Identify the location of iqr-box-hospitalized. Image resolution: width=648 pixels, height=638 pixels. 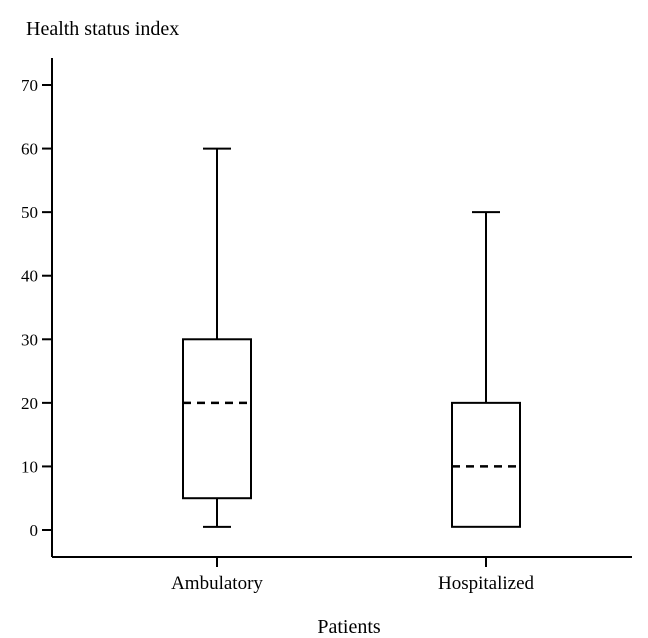
(486, 464).